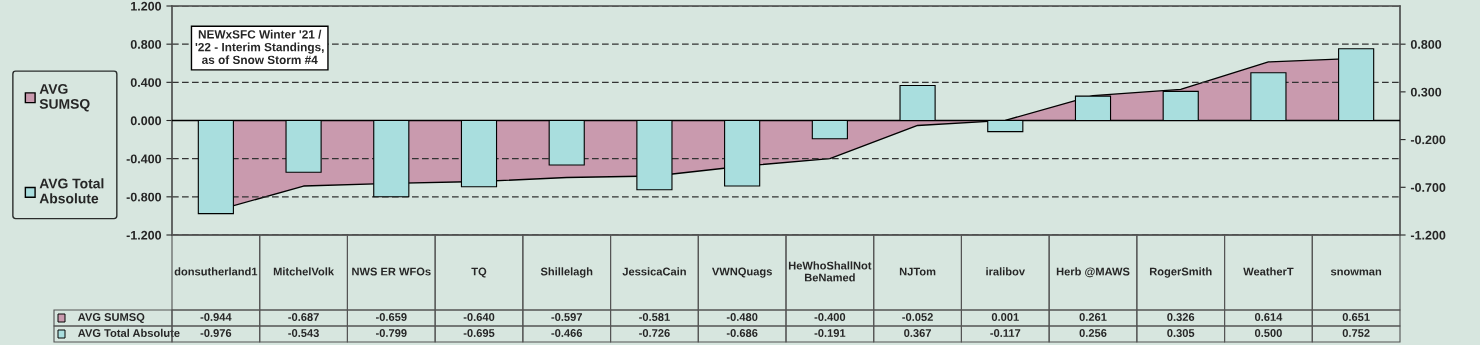 The height and width of the screenshot is (345, 1480). Describe the element at coordinates (830, 333) in the screenshot. I see `data-label: -0.191` at that location.